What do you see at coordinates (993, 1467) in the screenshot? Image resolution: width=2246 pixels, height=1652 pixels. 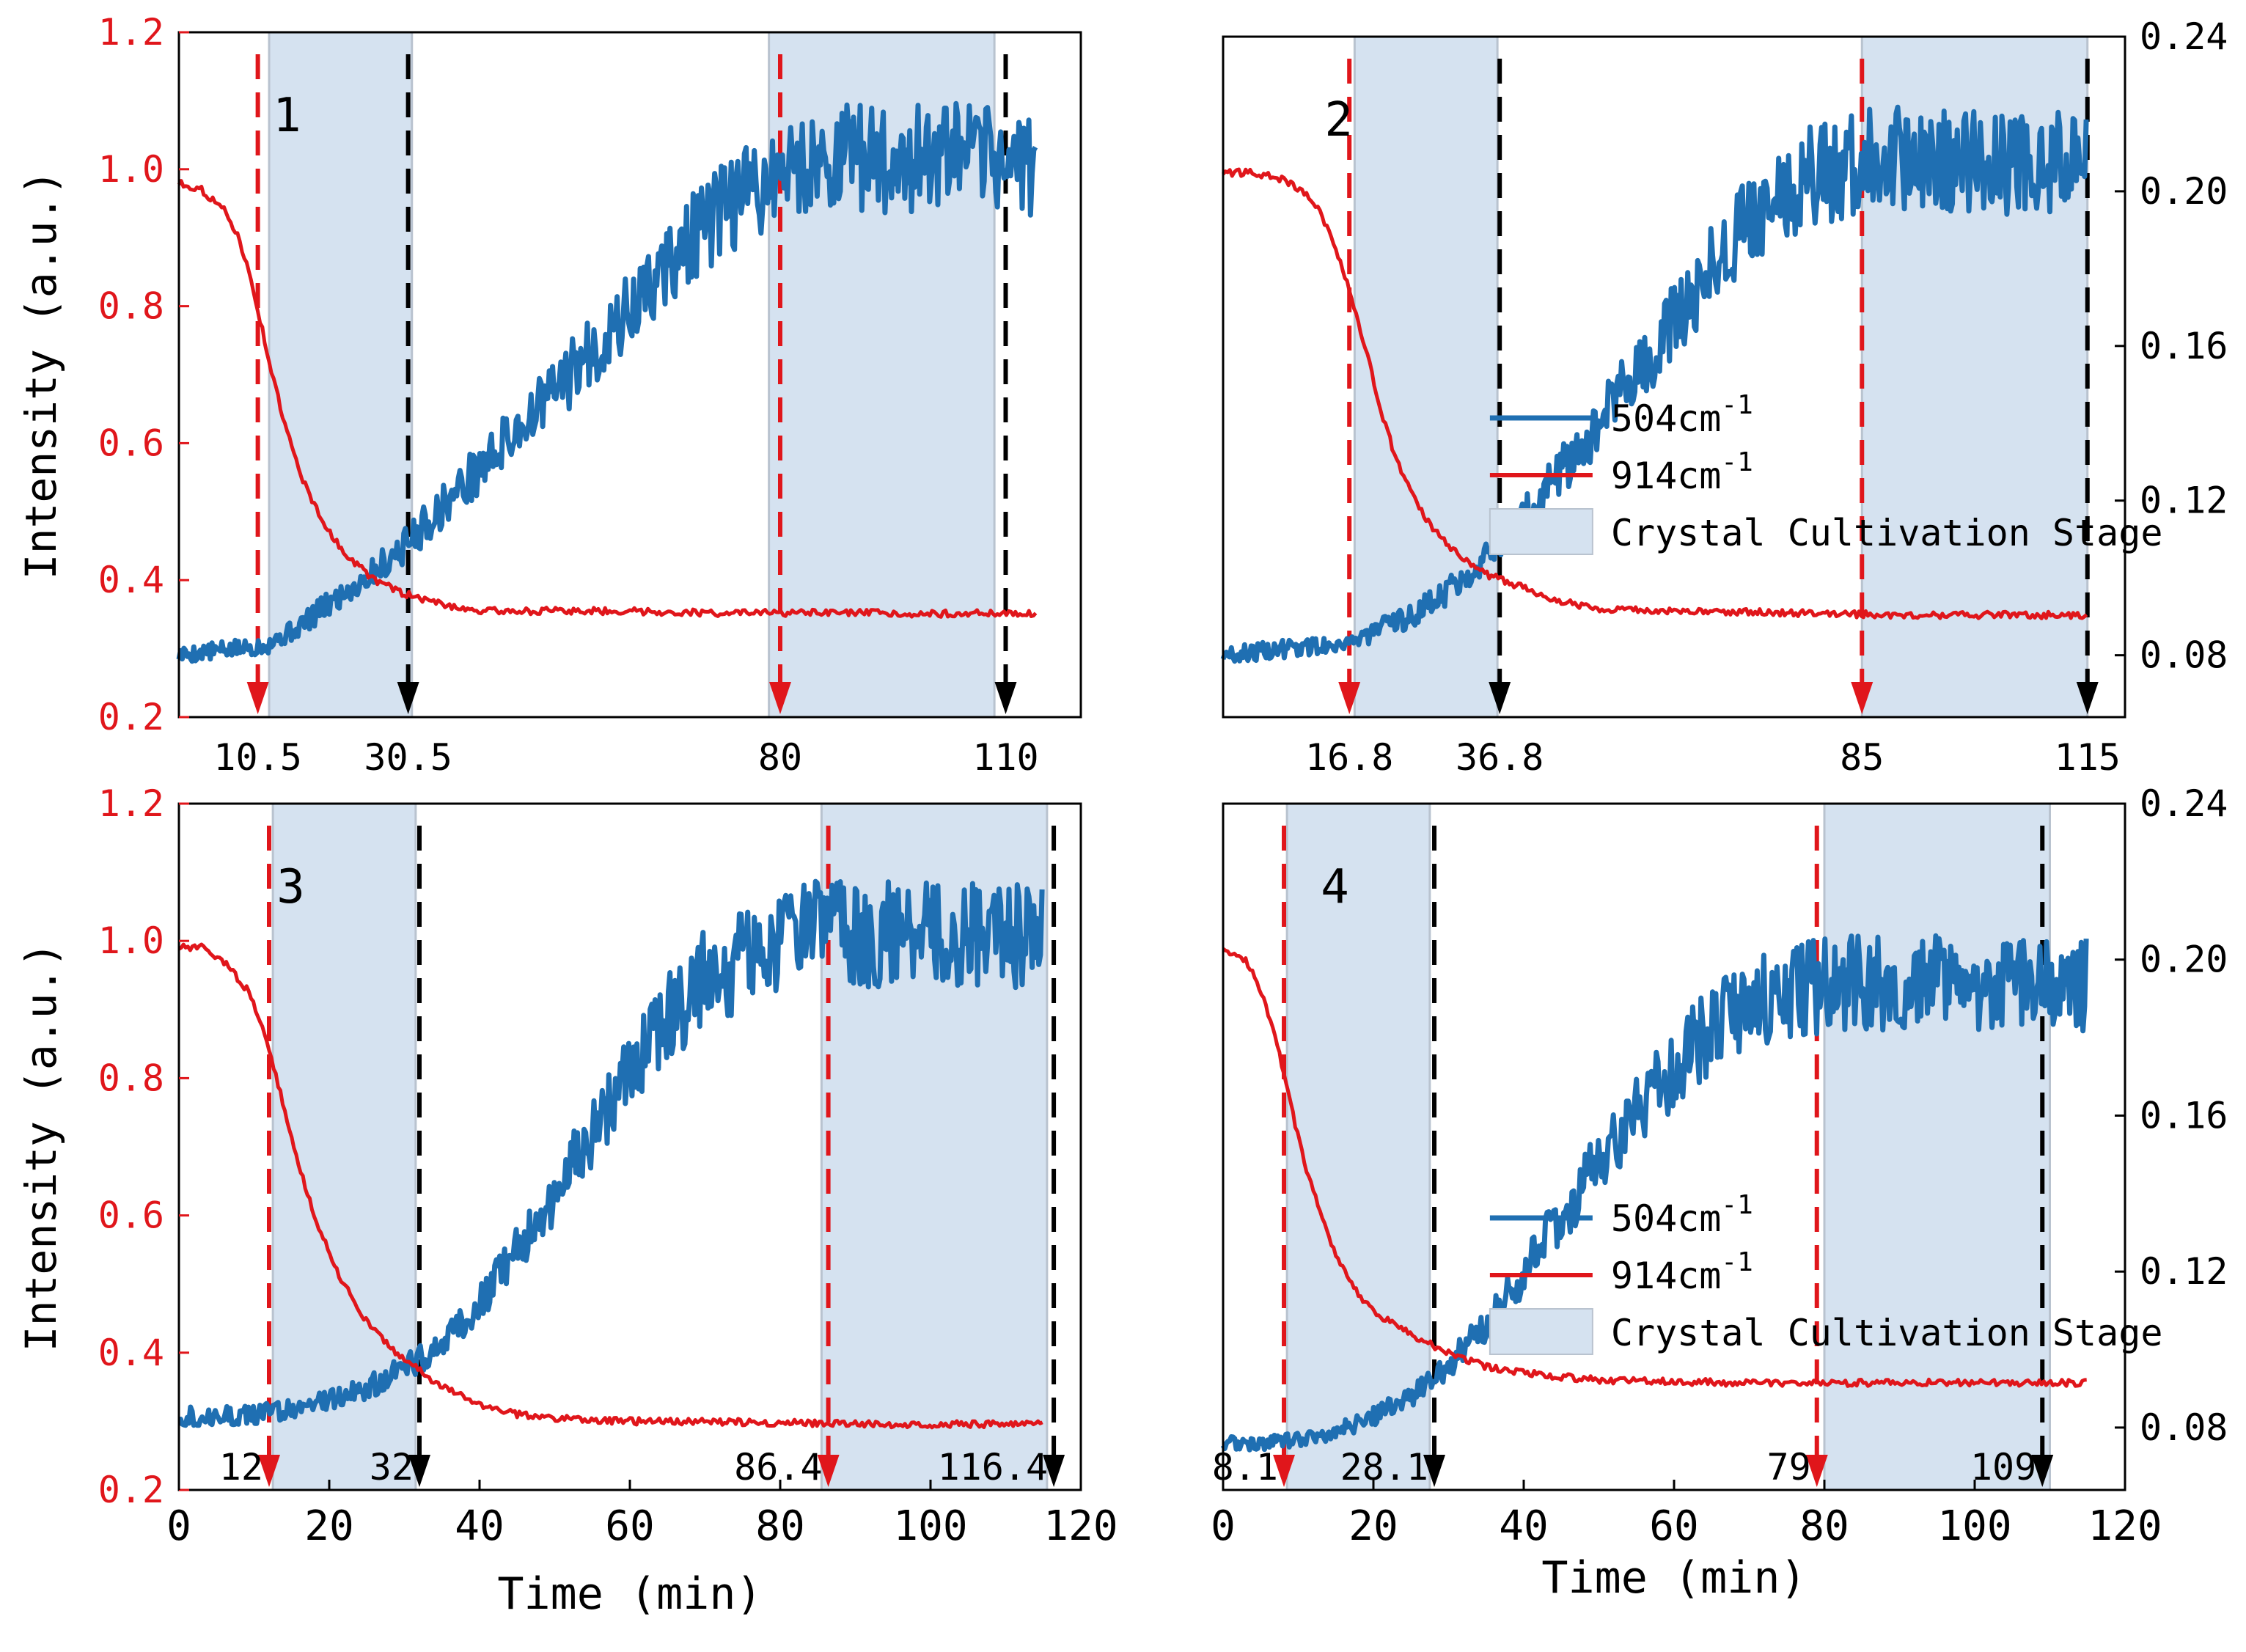 I see `marker-value-label: 116.4` at bounding box center [993, 1467].